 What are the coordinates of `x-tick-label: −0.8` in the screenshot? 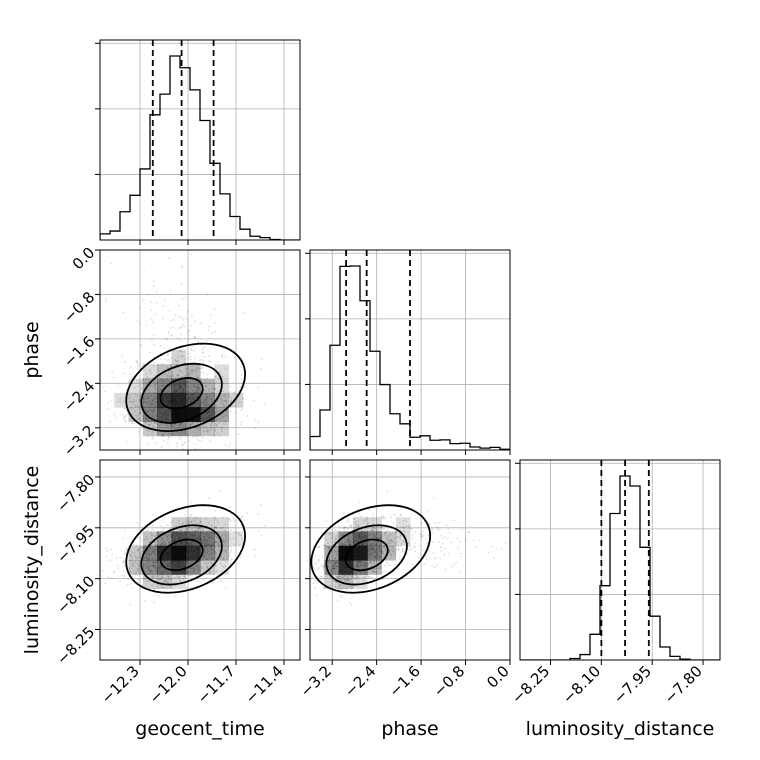 It's located at (449, 681).